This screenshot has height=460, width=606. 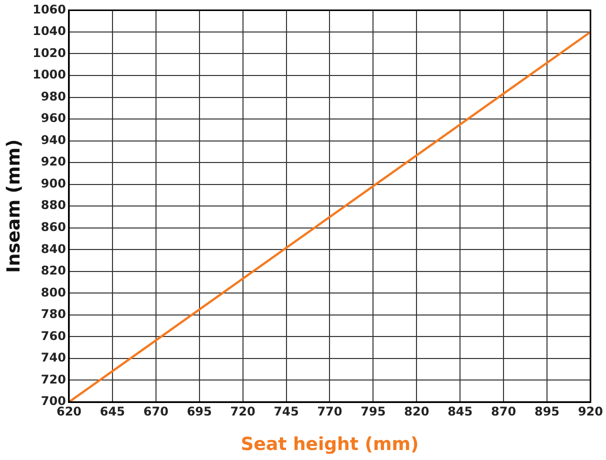 What do you see at coordinates (53, 139) in the screenshot?
I see `y-tick-label: 940` at bounding box center [53, 139].